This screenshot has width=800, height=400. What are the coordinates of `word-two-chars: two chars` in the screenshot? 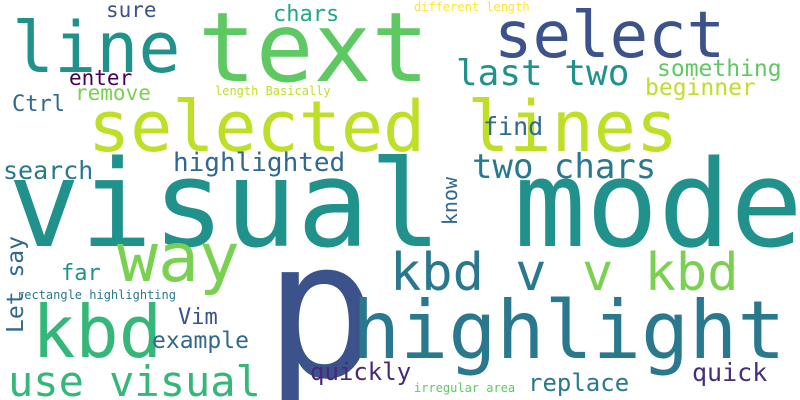 It's located at (564, 167).